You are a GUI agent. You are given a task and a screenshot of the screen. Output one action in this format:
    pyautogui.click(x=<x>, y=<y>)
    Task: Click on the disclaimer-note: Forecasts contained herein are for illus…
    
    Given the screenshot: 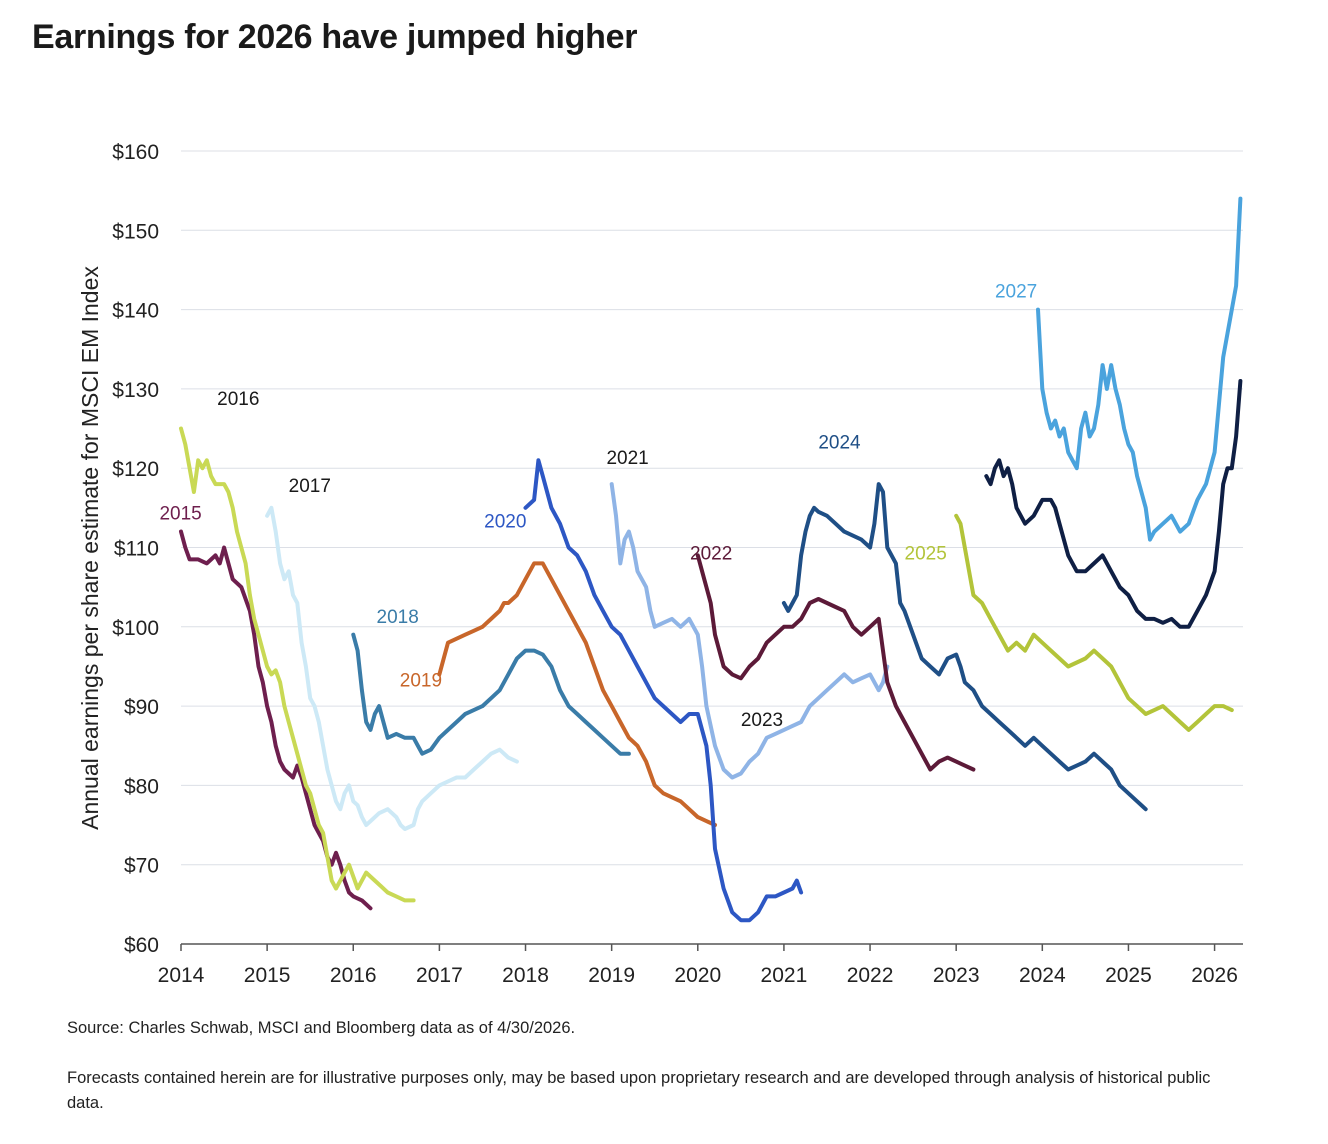 What is the action you would take?
    pyautogui.click(x=639, y=1090)
    